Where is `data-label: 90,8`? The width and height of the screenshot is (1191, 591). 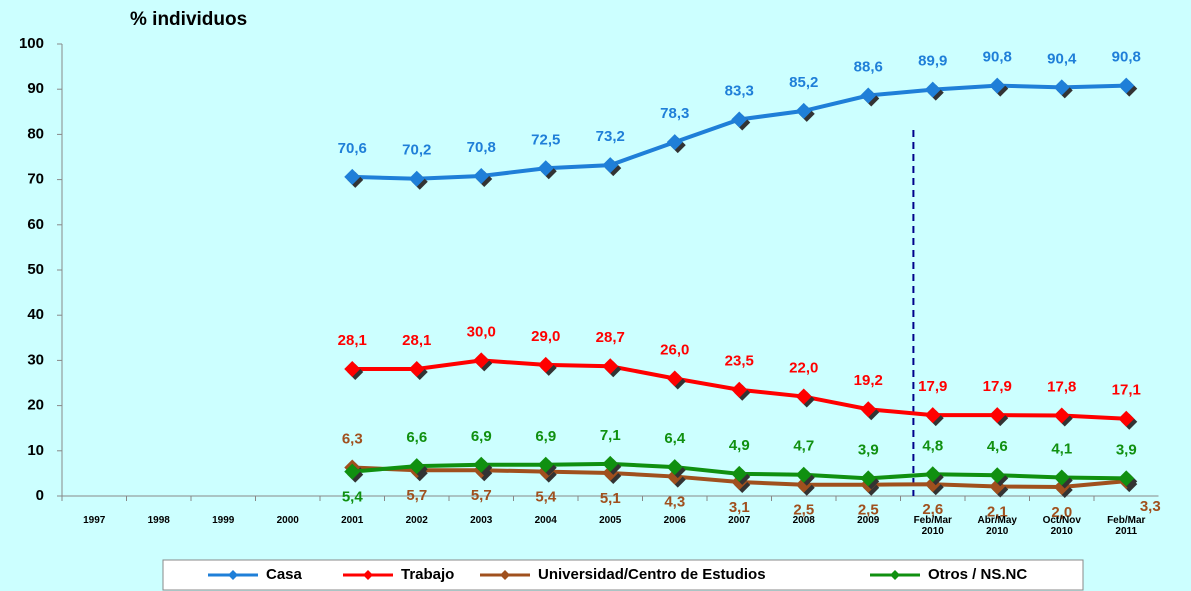
data-label: 90,8 is located at coordinates (1126, 57).